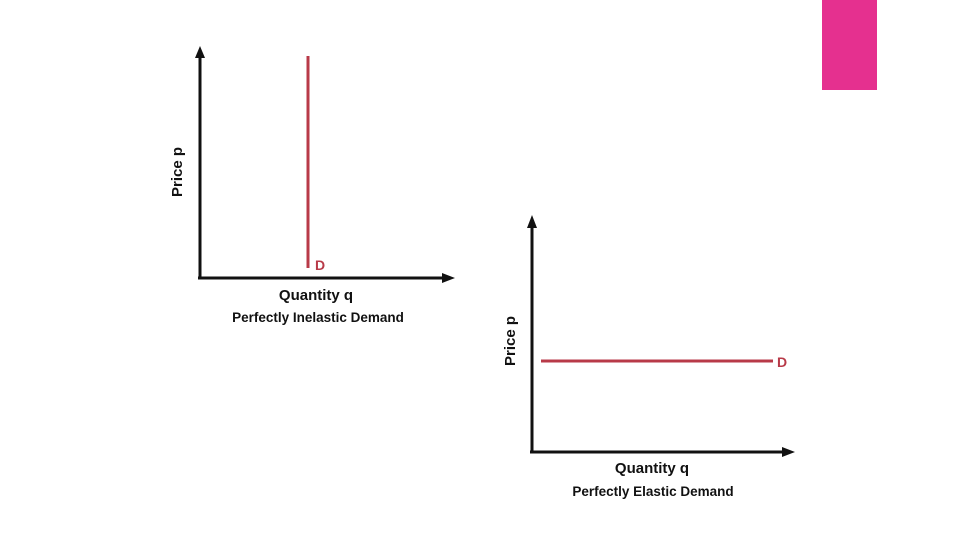 The height and width of the screenshot is (540, 960). Describe the element at coordinates (200, 52) in the screenshot. I see `inelastic-y-axis-arrow` at that location.